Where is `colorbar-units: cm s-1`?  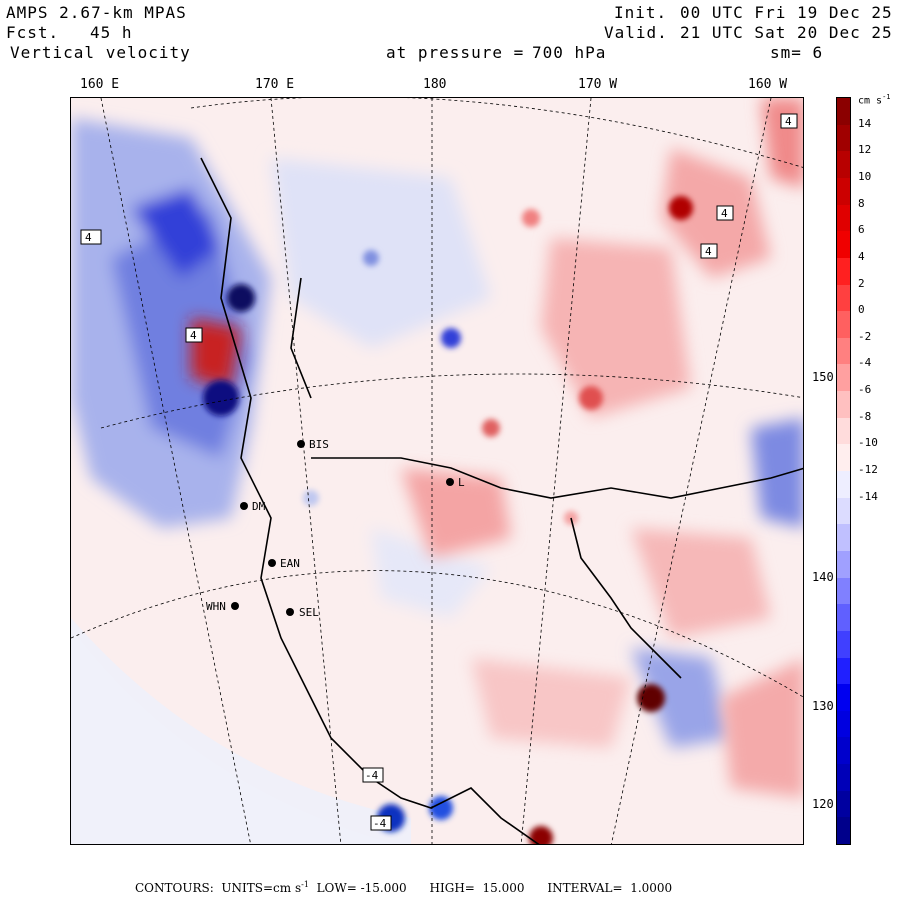
colorbar-units: cm s-1 is located at coordinates (874, 100).